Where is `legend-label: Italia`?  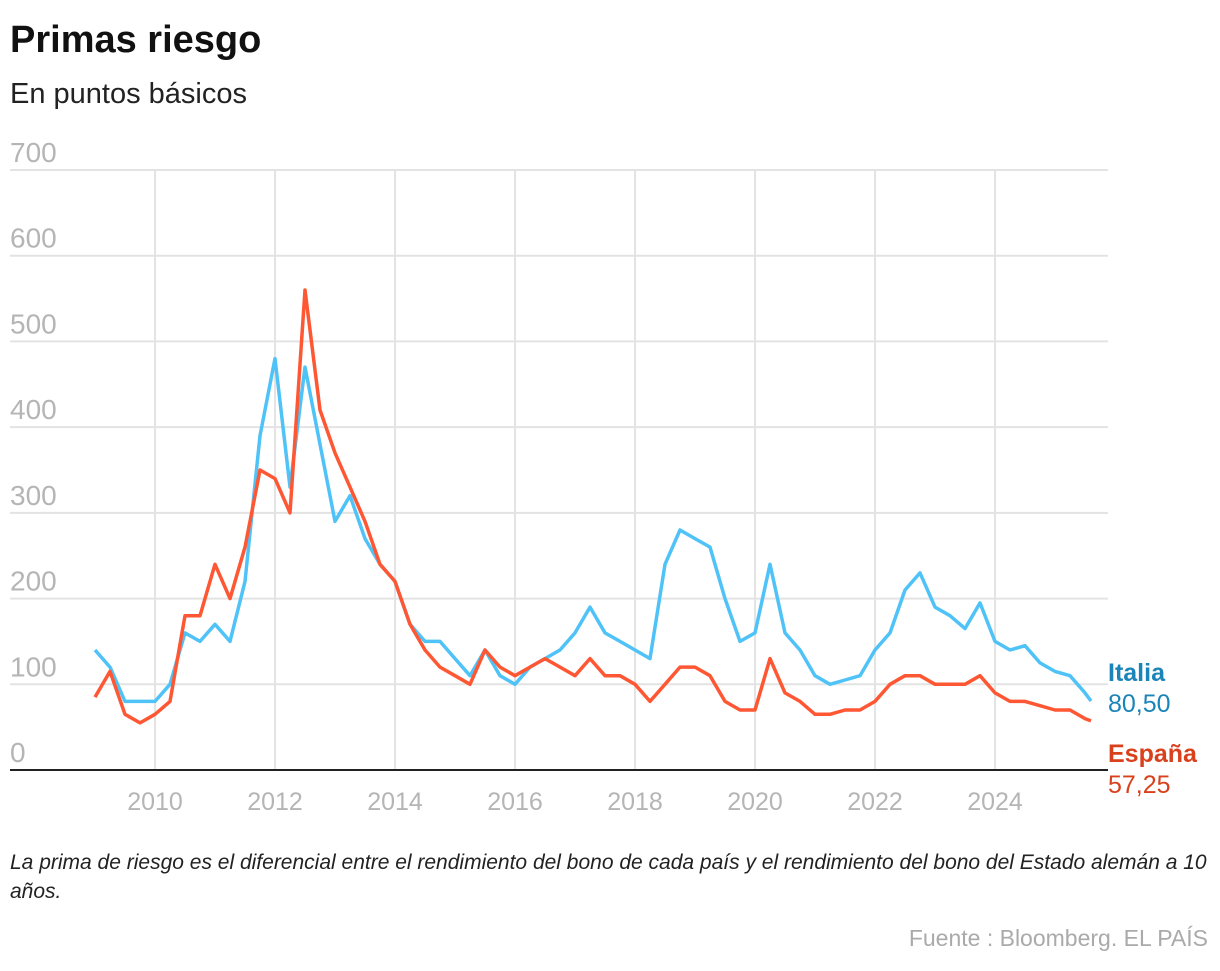 legend-label: Italia is located at coordinates (1137, 673).